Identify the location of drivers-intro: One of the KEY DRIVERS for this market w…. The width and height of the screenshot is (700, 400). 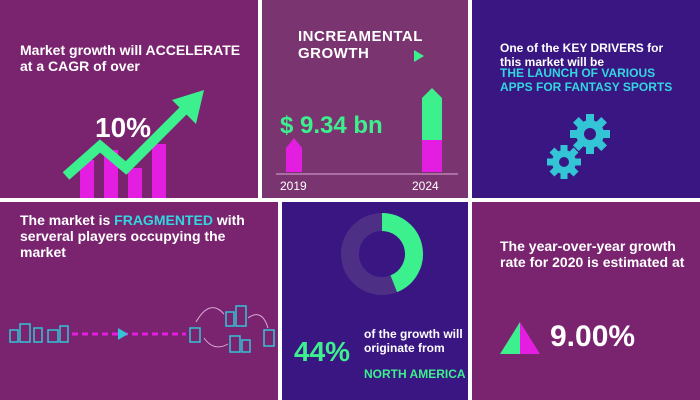
(582, 55).